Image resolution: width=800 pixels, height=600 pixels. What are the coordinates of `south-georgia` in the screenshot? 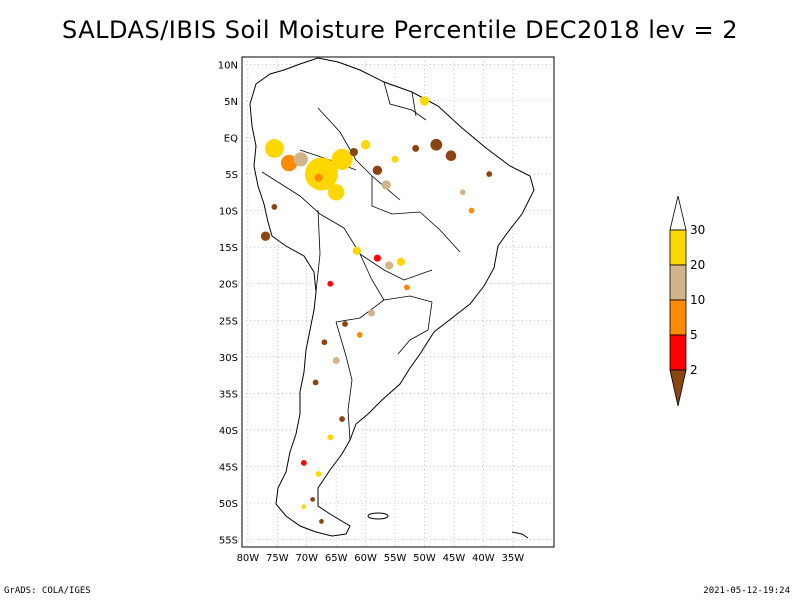 It's located at (520, 535).